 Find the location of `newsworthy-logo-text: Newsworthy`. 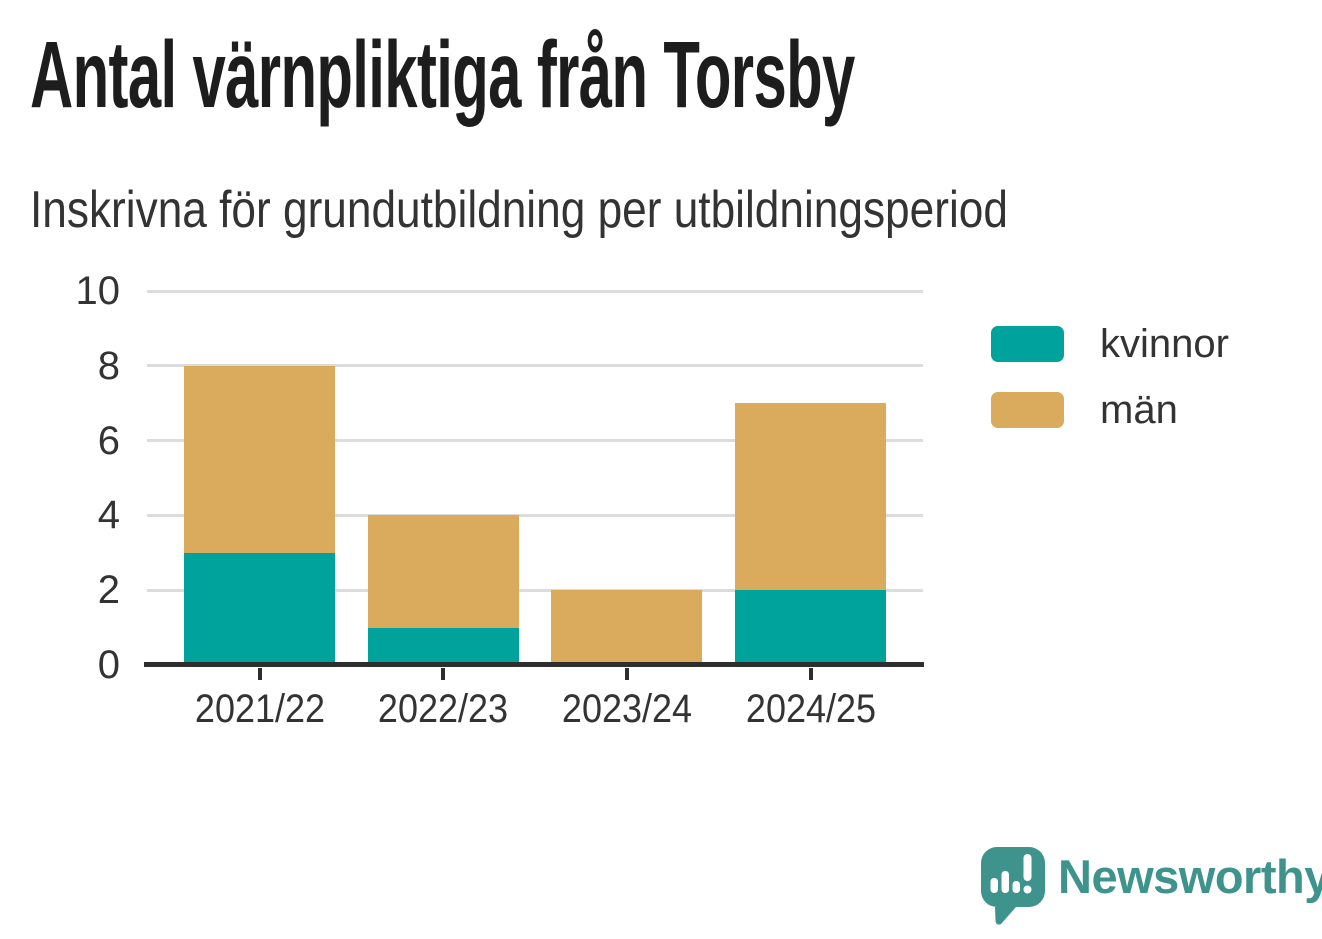

newsworthy-logo-text: Newsworthy is located at coordinates (1190, 876).